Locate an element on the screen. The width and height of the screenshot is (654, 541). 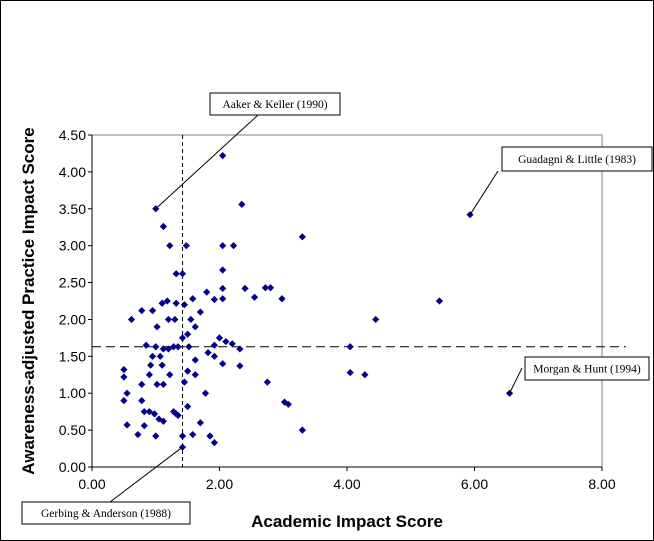
x-axis-title: Academic Impact Score is located at coordinates (347, 521).